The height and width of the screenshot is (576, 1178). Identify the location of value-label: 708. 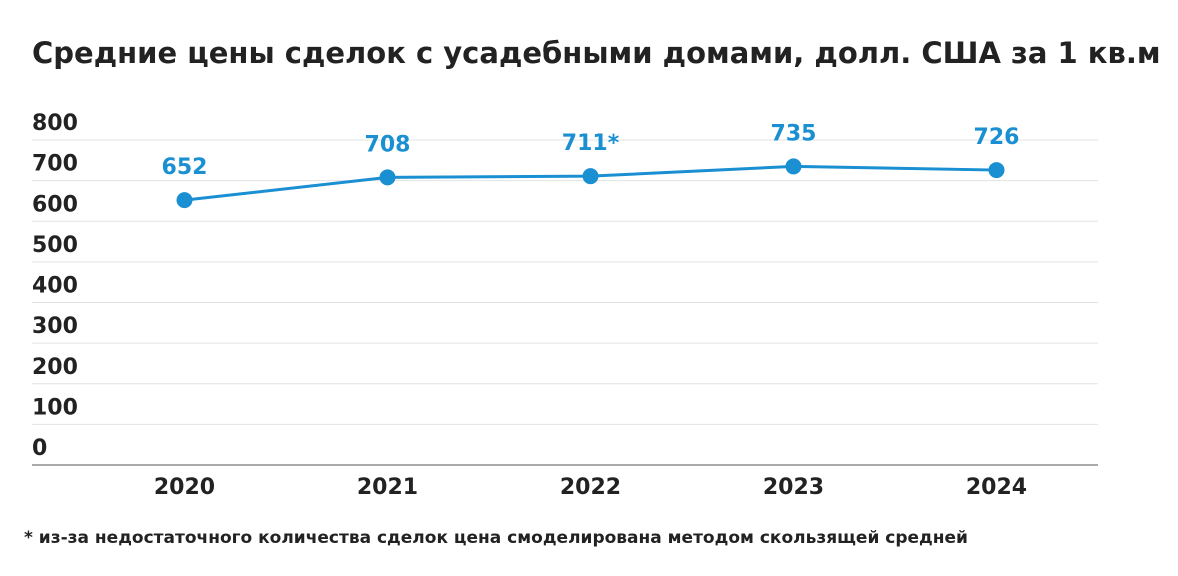
(388, 144).